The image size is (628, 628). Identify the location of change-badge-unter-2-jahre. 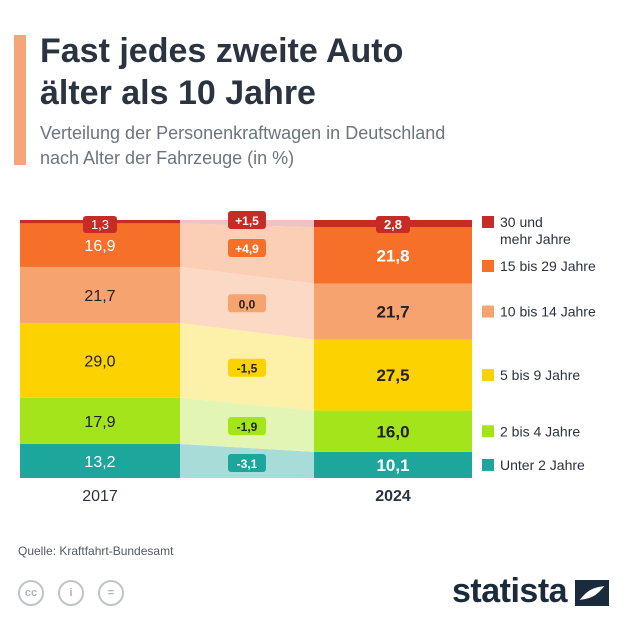
(247, 462).